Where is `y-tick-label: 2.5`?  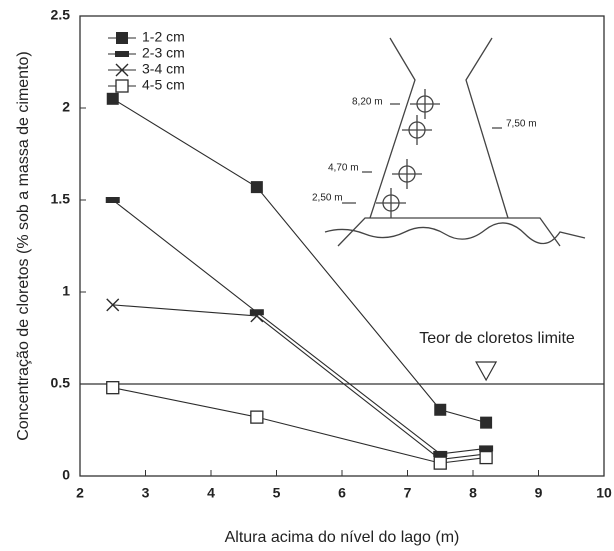 y-tick-label: 2.5 is located at coordinates (61, 15).